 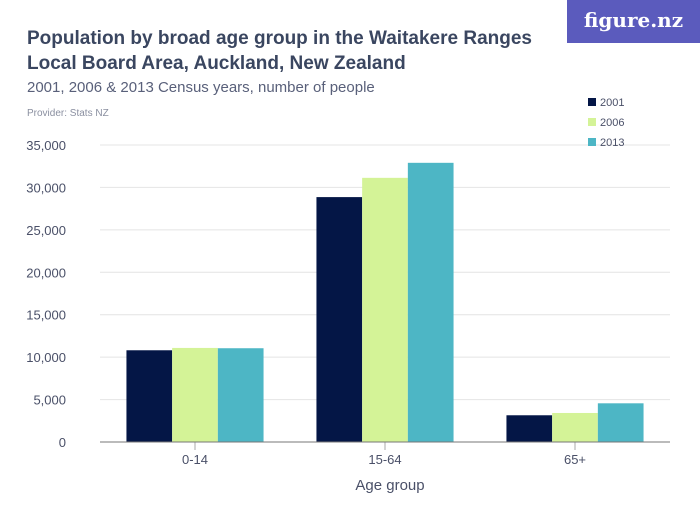 What do you see at coordinates (49, 400) in the screenshot?
I see `y-tick-label: 5,000` at bounding box center [49, 400].